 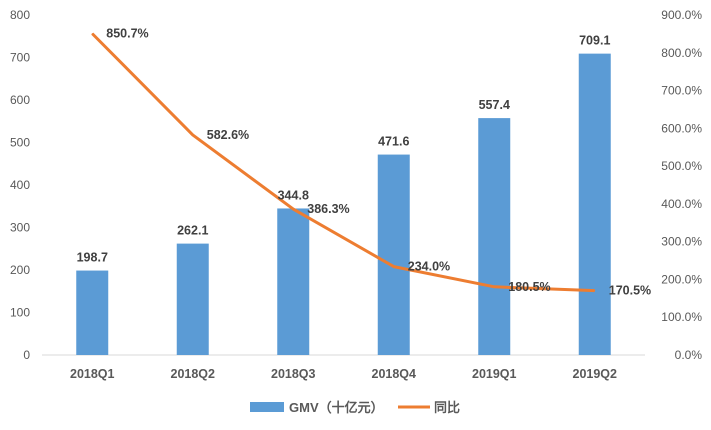 I want to click on left-axis-tick-label: 700, so click(x=20, y=58).